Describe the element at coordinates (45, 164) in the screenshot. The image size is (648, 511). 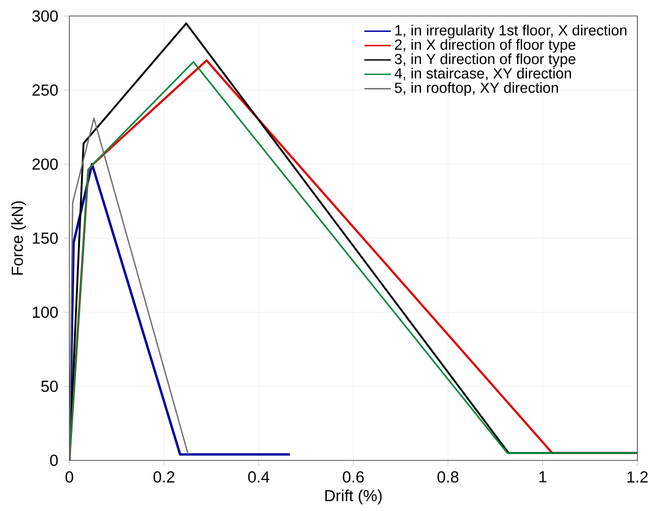
I see `y-tick-label: 200` at that location.